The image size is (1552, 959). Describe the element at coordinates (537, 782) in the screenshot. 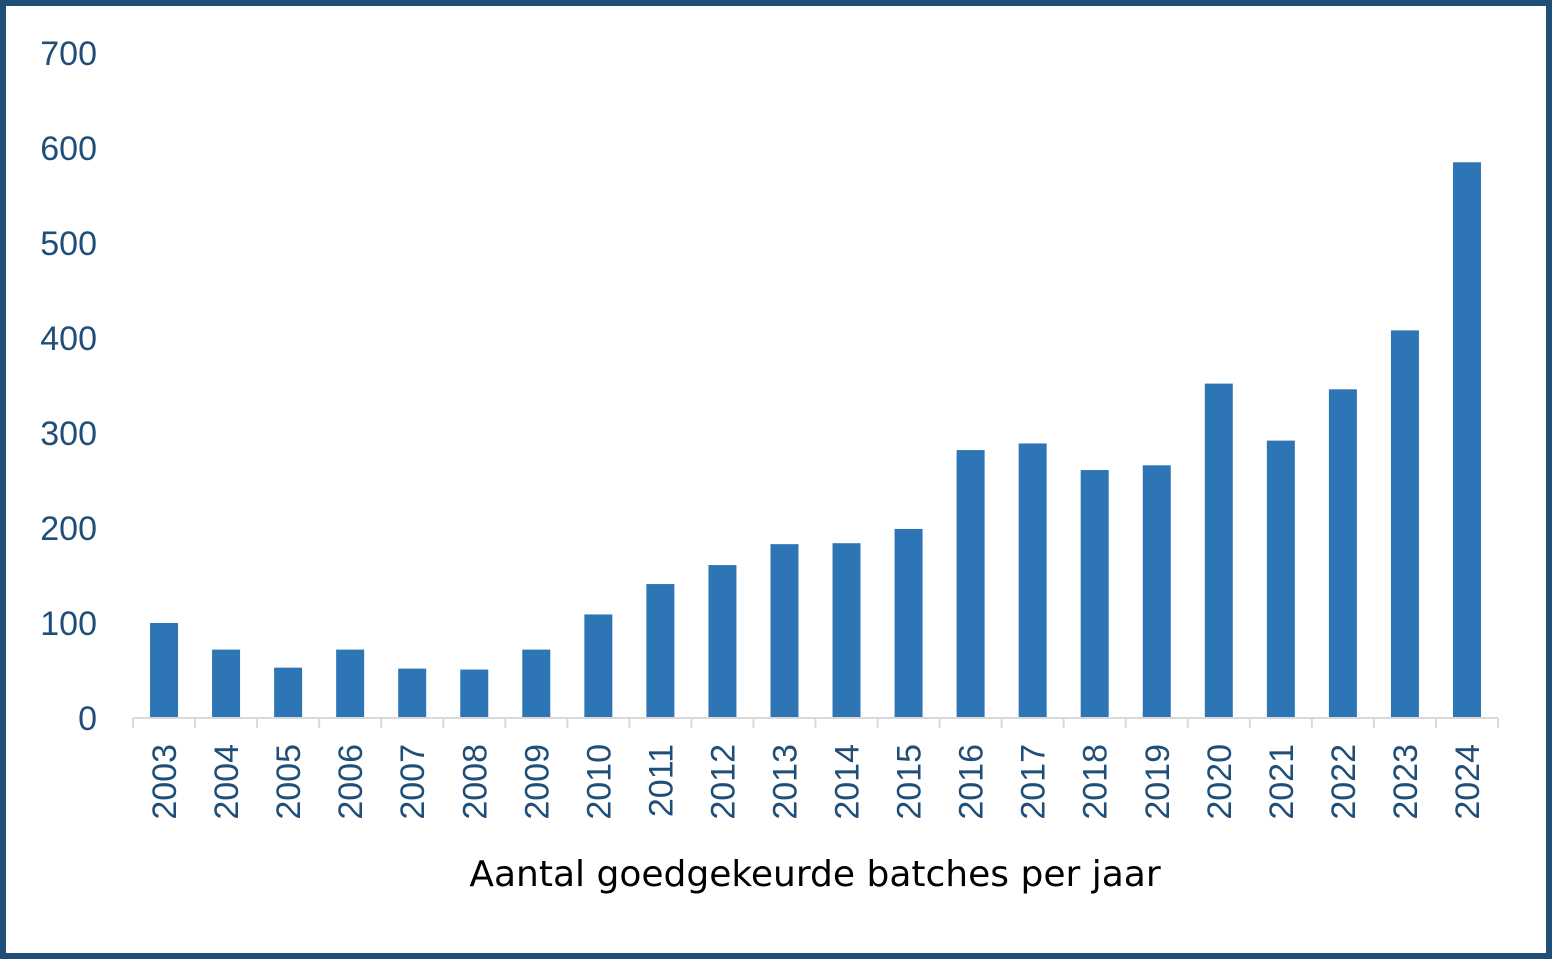

I see `x-tick-label: 2009` at that location.